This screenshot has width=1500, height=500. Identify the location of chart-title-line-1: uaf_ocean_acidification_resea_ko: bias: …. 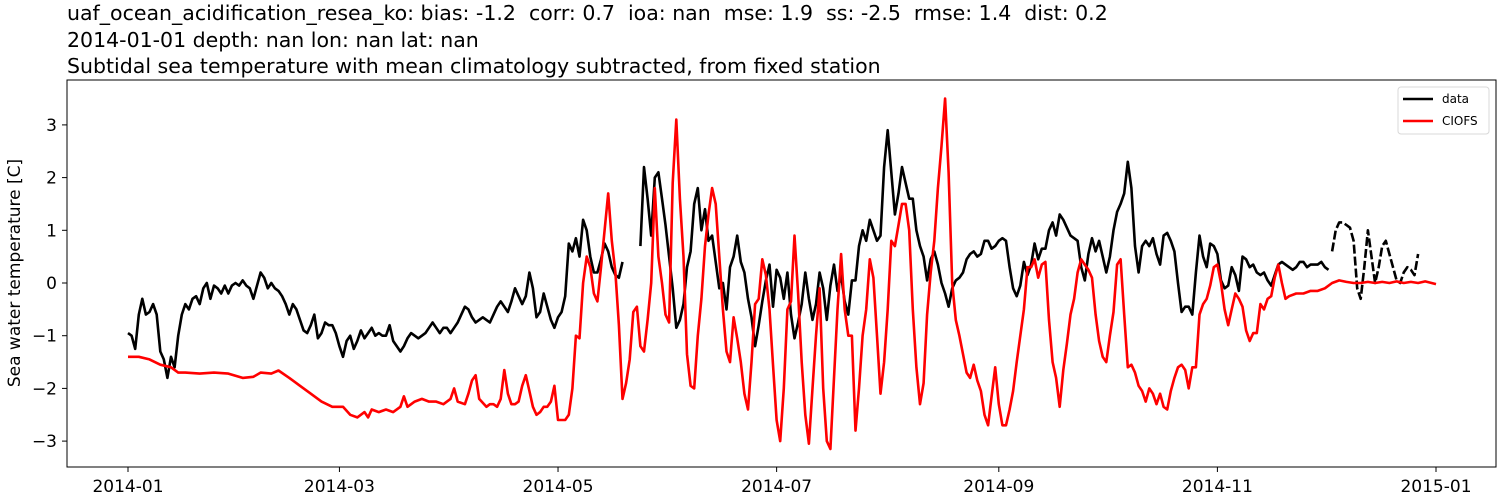
(587, 13).